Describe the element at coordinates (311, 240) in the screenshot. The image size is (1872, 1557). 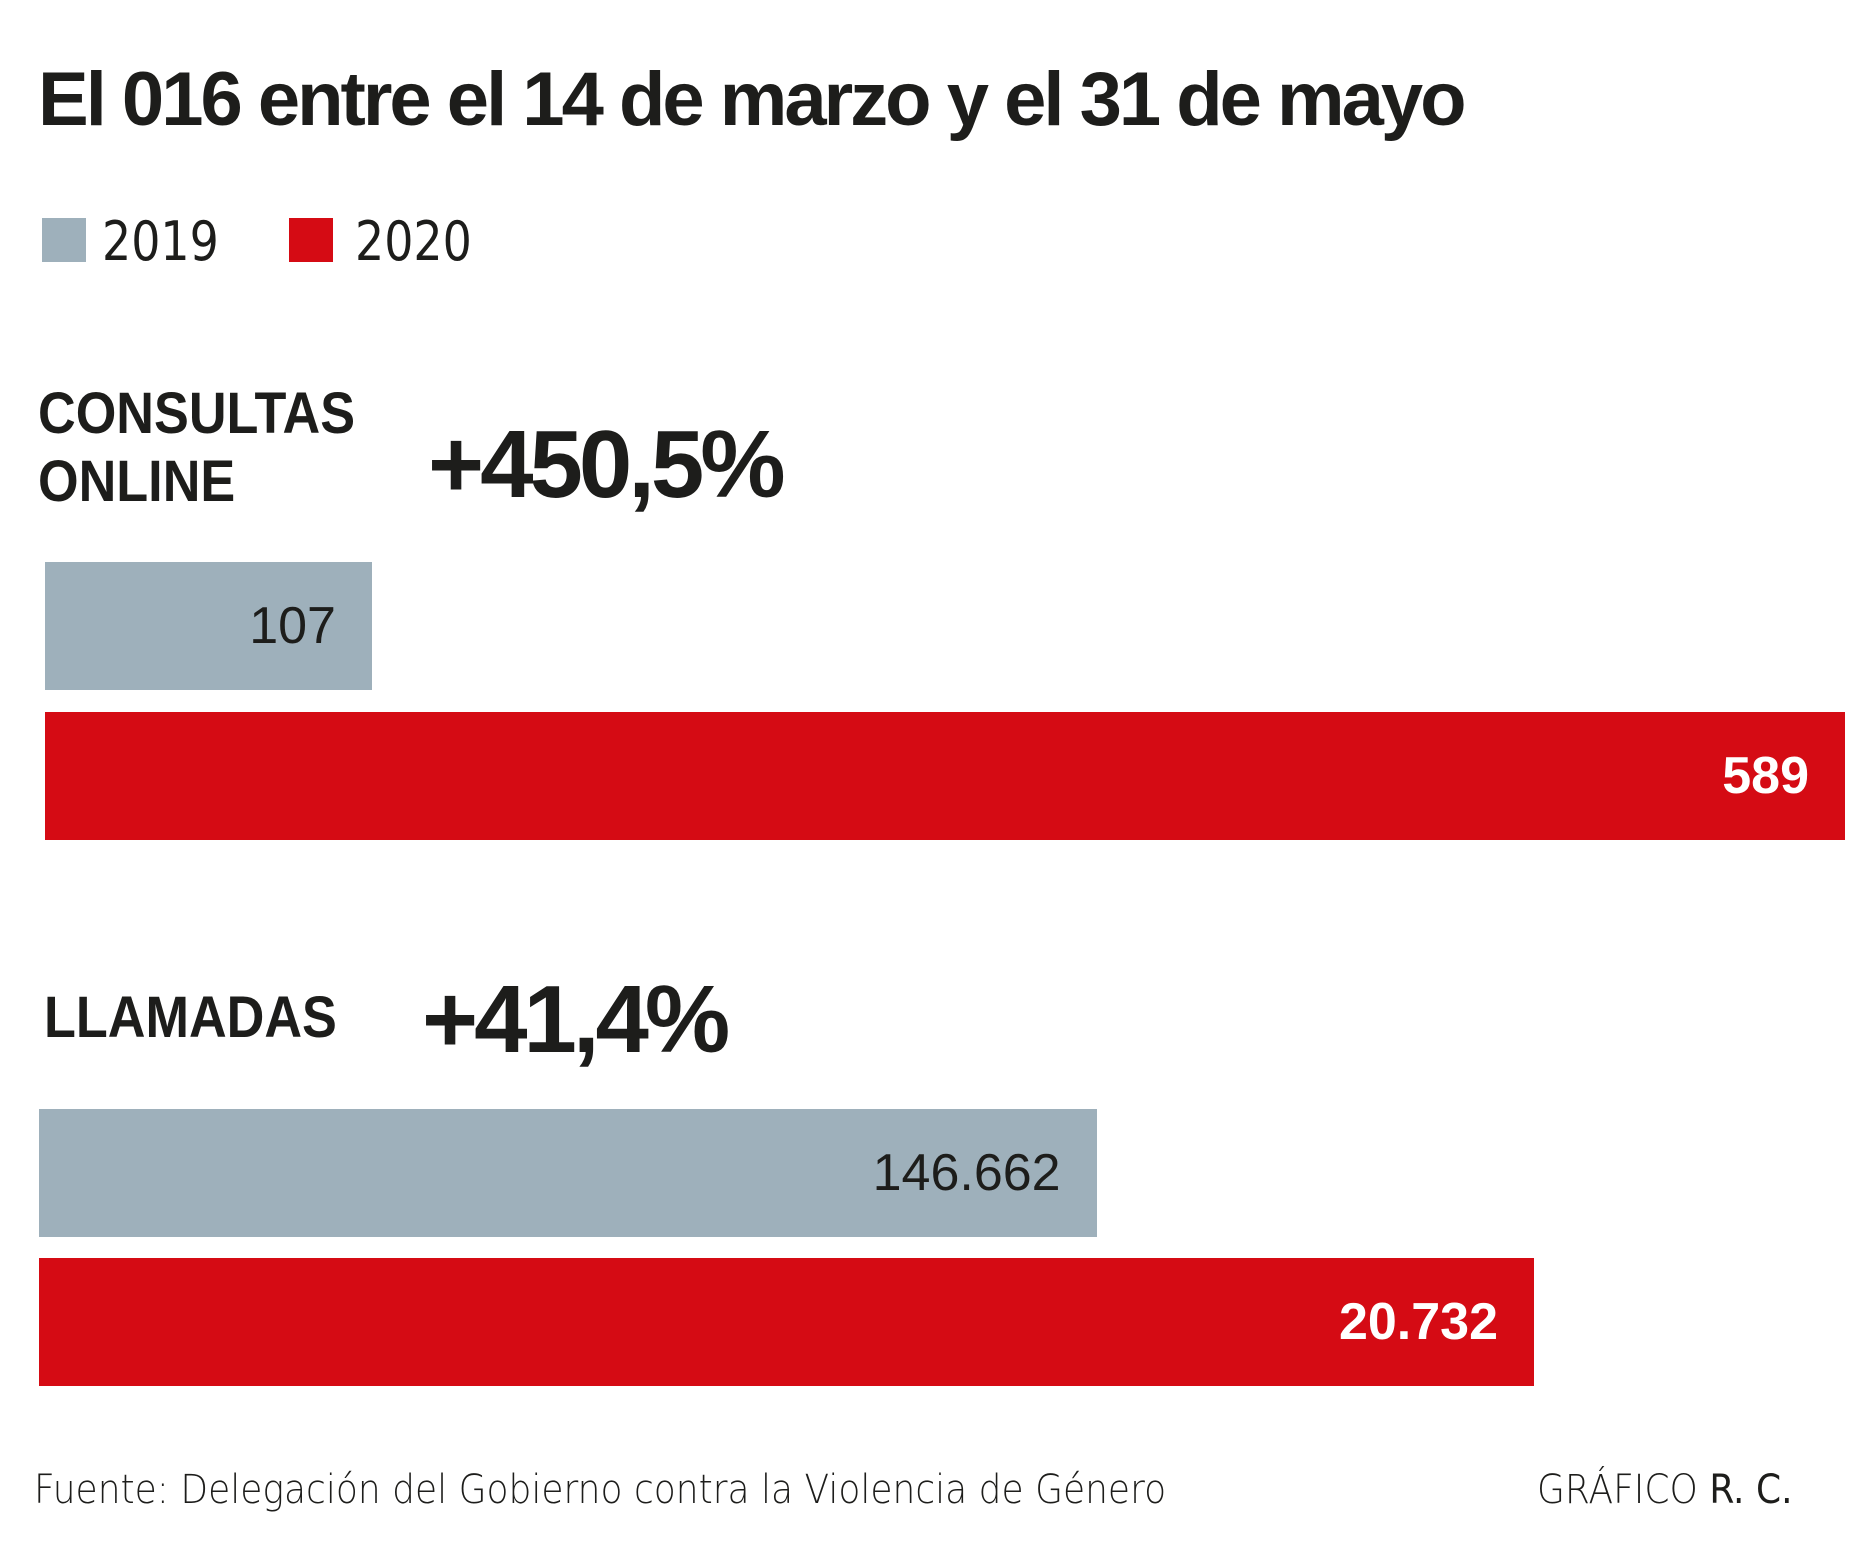
I see `legend-swatch-2020` at that location.